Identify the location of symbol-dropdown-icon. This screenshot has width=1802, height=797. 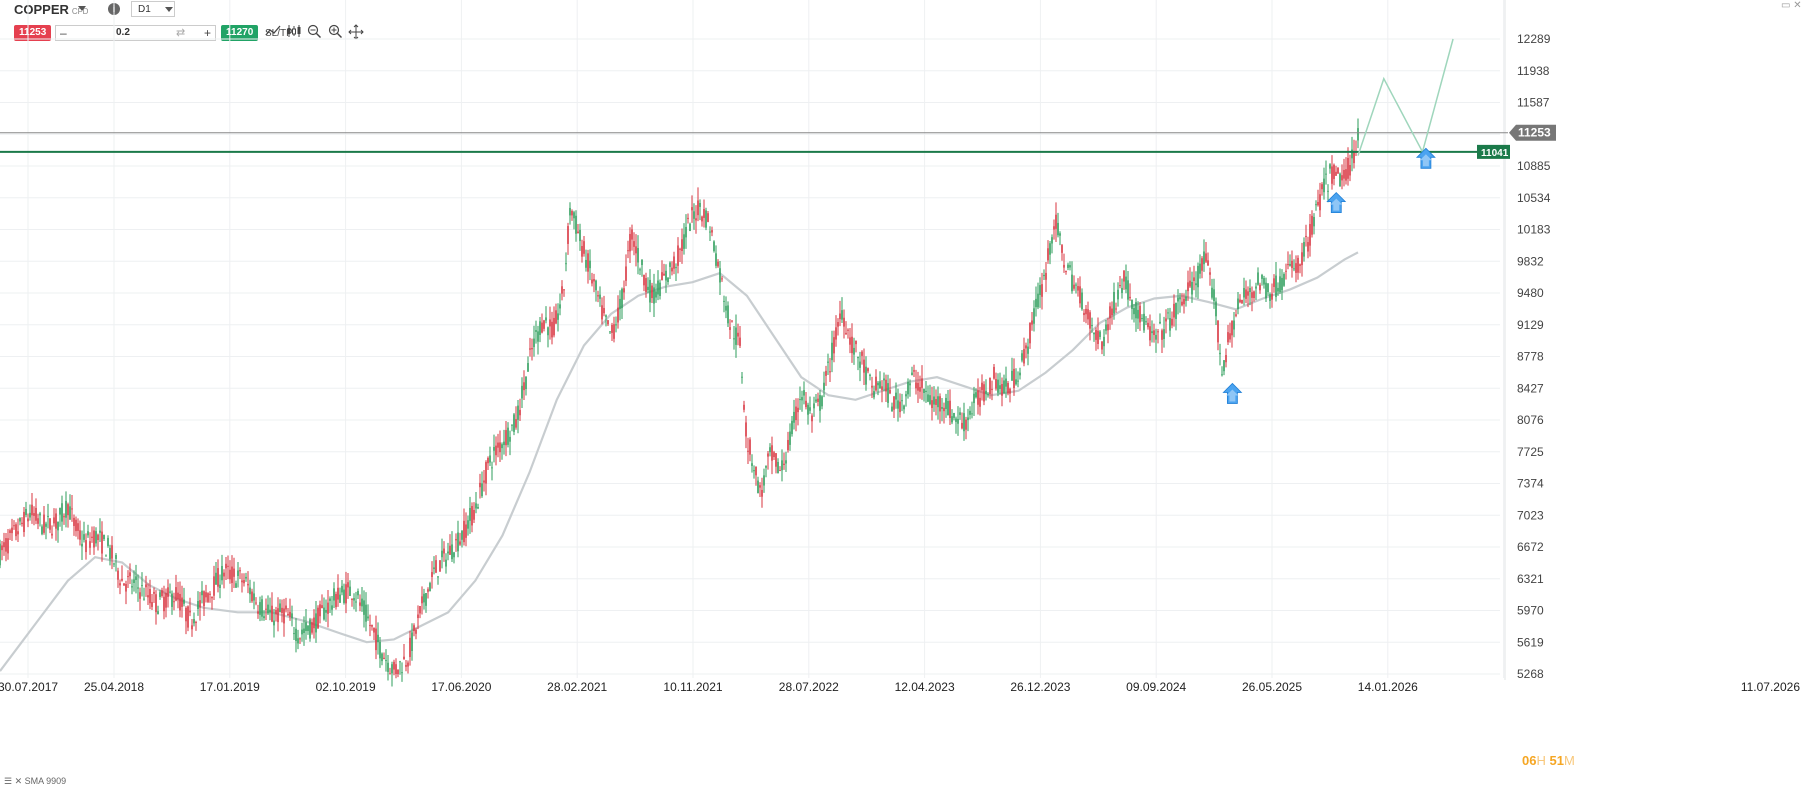
(82, 8).